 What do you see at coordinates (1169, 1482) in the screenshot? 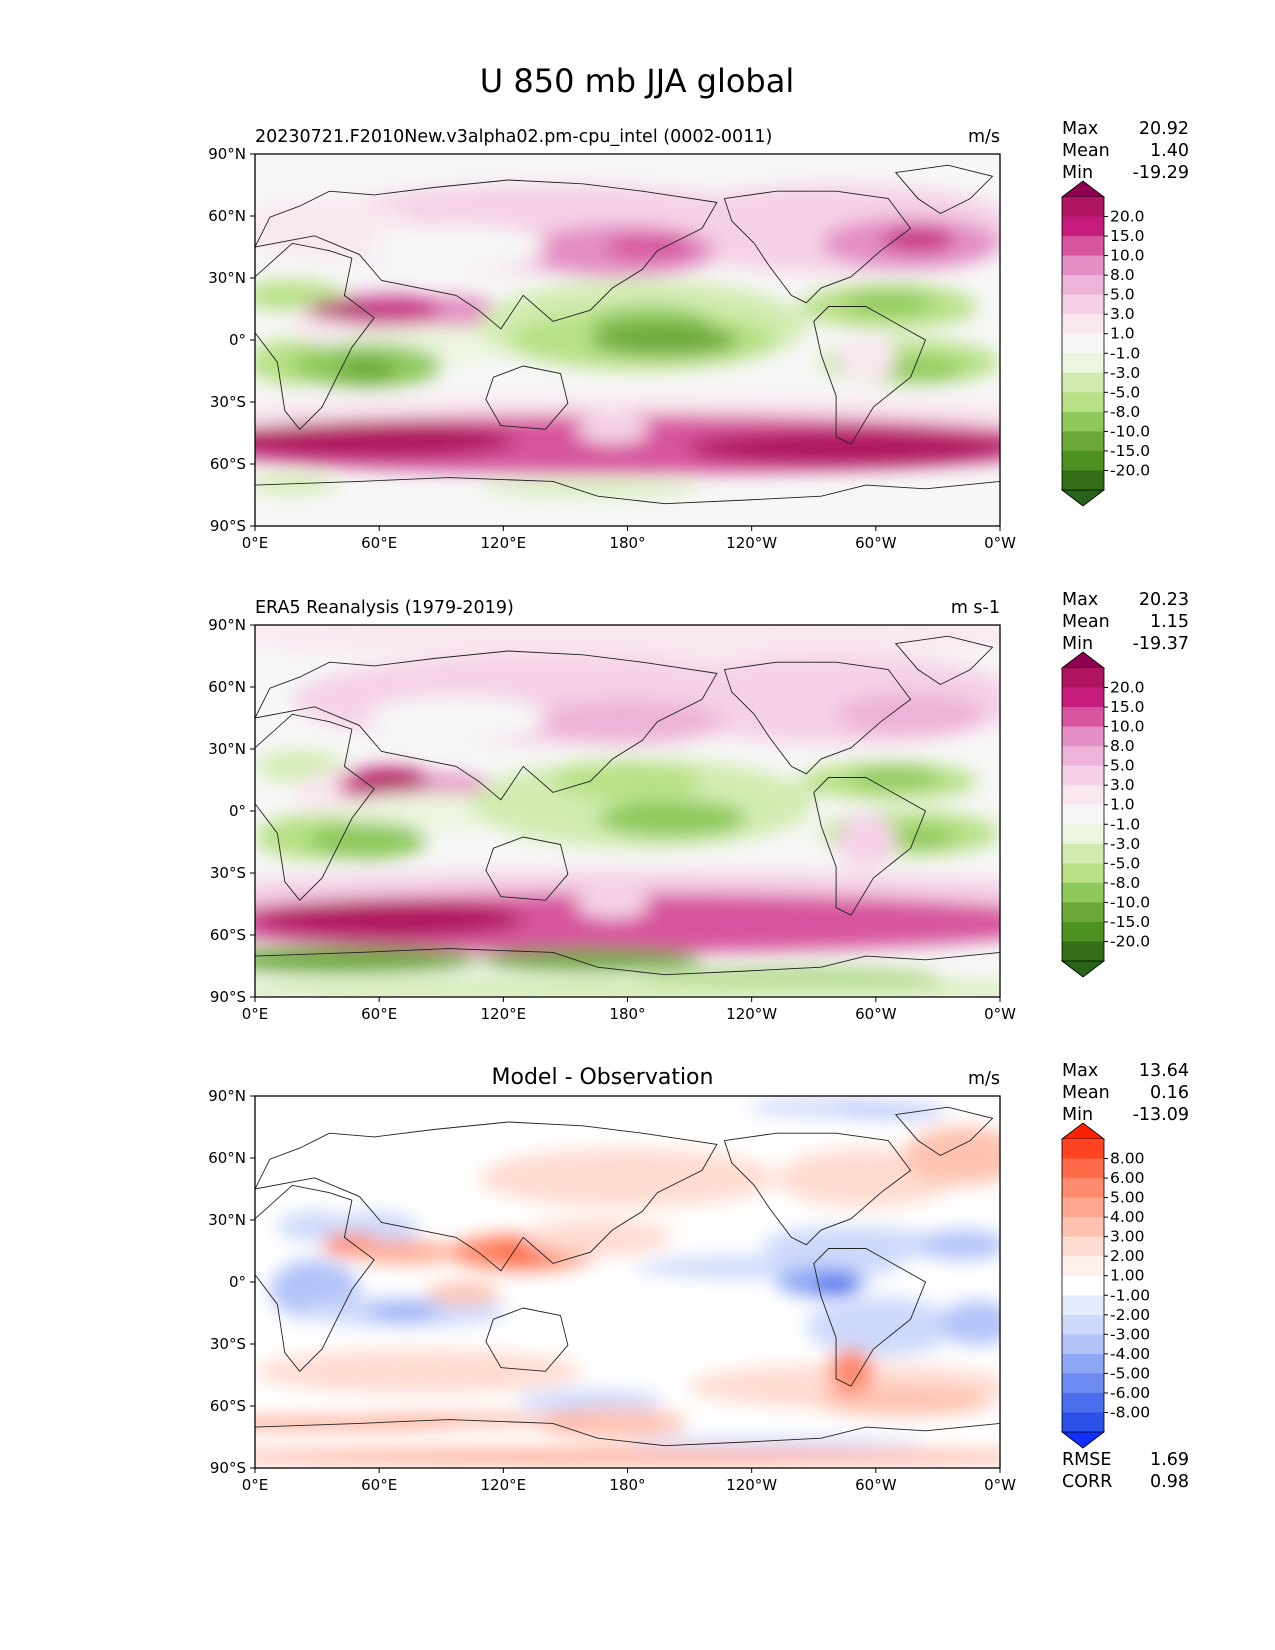
I see `metric-value: 0.98` at bounding box center [1169, 1482].